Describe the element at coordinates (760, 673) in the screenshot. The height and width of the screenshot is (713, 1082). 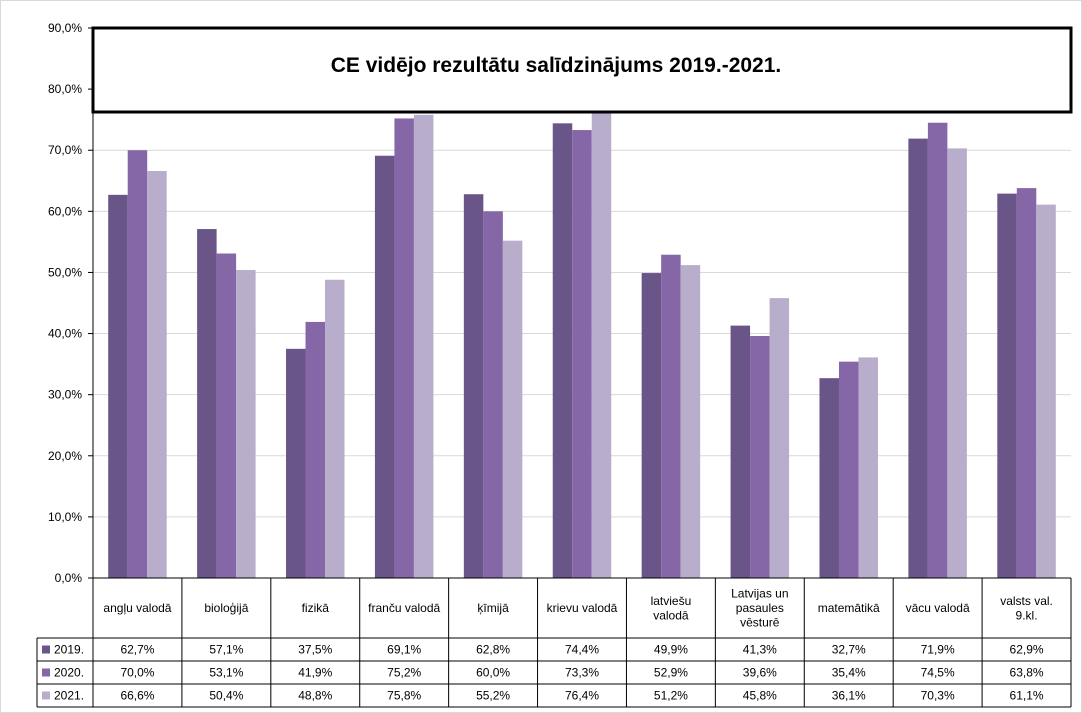
I see `data-label: 39,6%` at that location.